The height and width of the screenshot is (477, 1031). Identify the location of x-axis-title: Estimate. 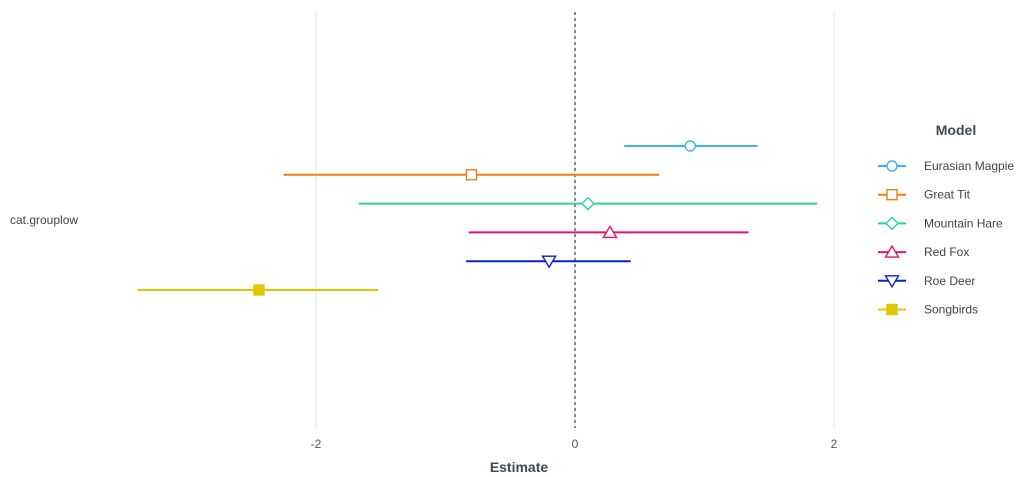
(519, 467).